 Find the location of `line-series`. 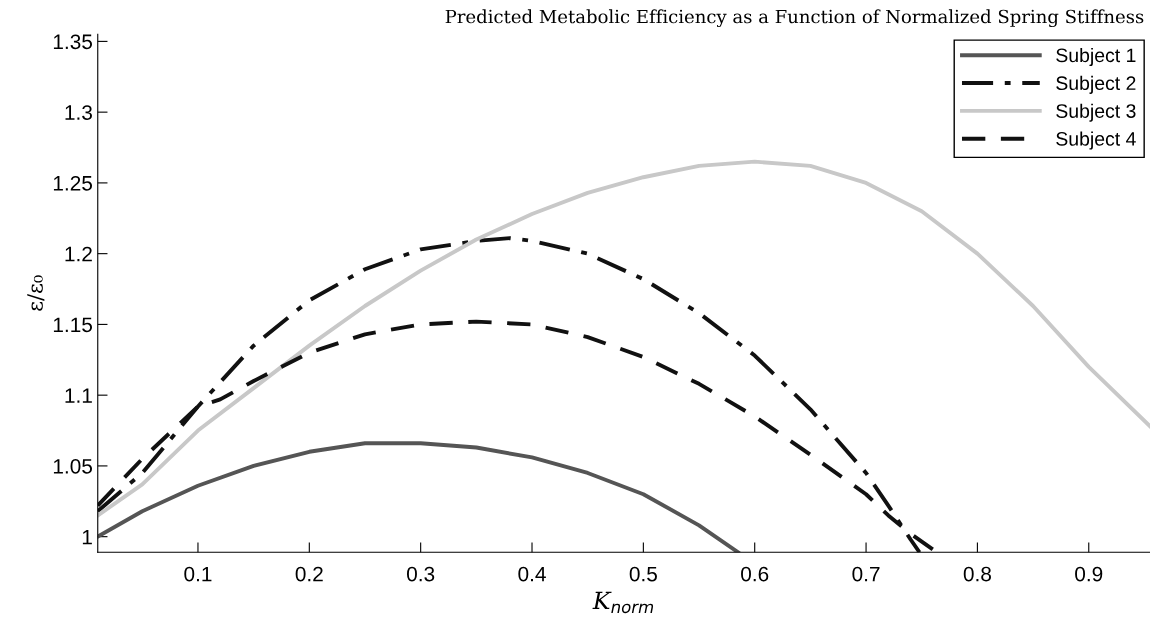

line-series is located at coordinates (418, 497).